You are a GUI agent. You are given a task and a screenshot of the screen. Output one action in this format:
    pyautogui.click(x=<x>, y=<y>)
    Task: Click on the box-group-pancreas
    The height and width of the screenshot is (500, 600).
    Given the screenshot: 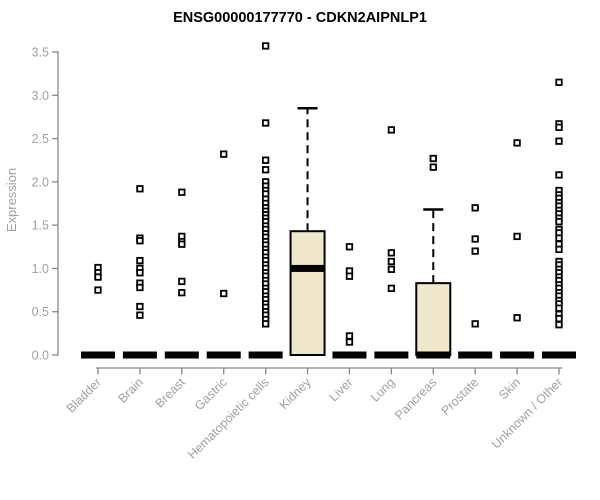 What is the action you would take?
    pyautogui.click(x=433, y=256)
    